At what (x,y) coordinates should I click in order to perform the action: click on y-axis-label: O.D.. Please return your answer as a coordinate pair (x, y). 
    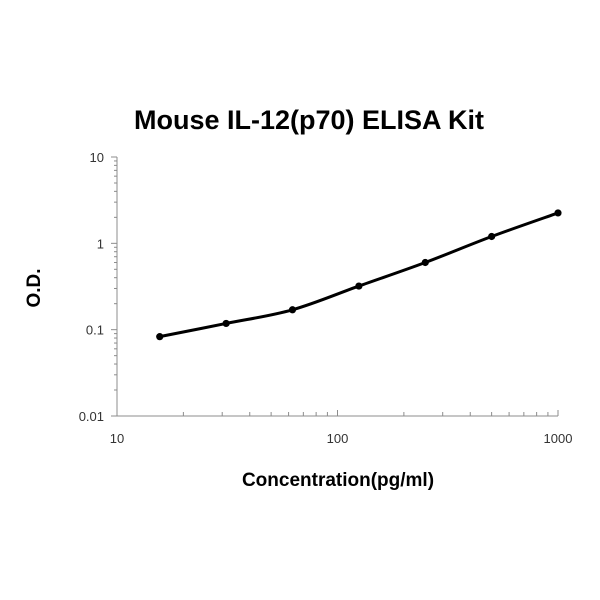
    Looking at the image, I should click on (34, 287).